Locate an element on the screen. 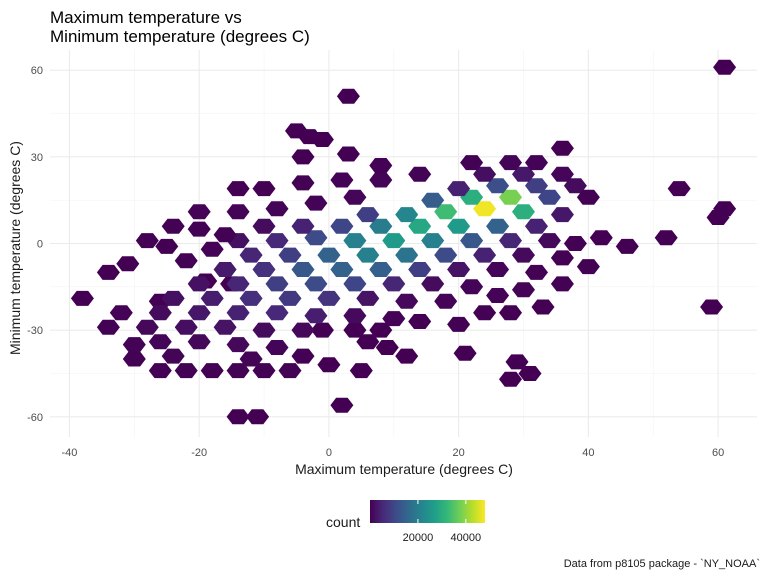  legend-ticks: 20000 40000 is located at coordinates (442, 522).